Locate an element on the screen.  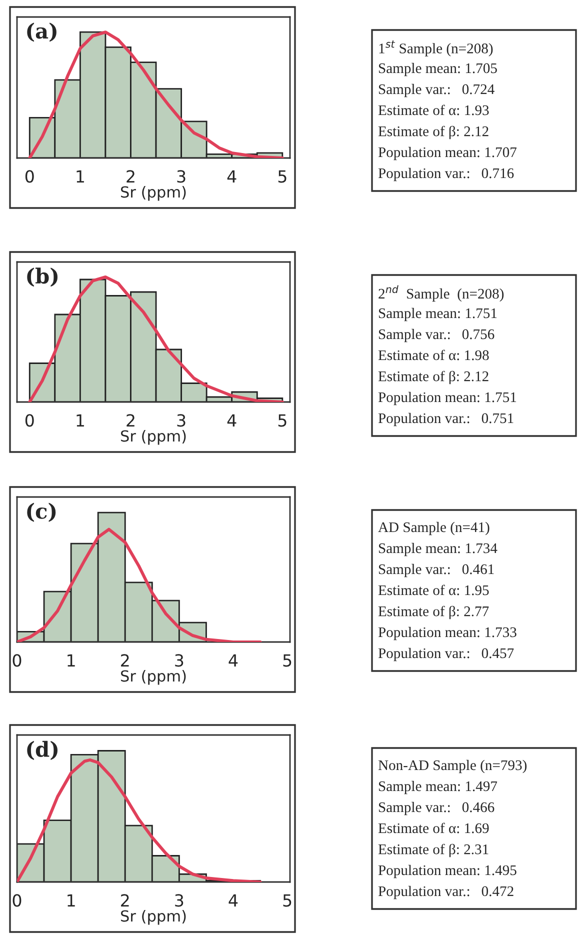
text: AD Sample (n=41) is located at coordinates (434, 529).